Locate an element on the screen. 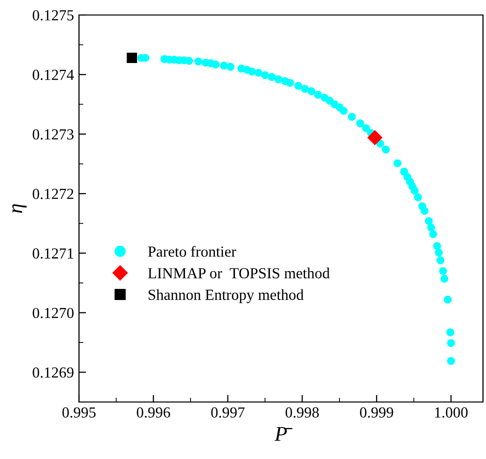 The height and width of the screenshot is (459, 486). legend-label: LINMAP or TOPSIS method is located at coordinates (239, 273).